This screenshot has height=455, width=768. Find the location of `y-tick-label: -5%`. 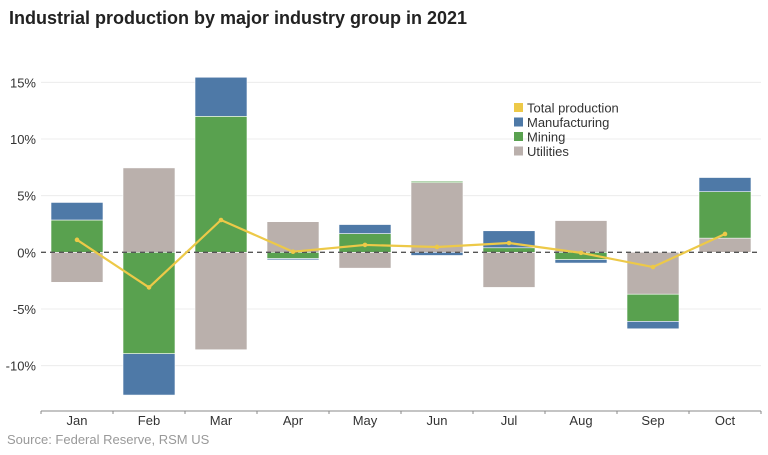

y-tick-label: -5% is located at coordinates (25, 309).